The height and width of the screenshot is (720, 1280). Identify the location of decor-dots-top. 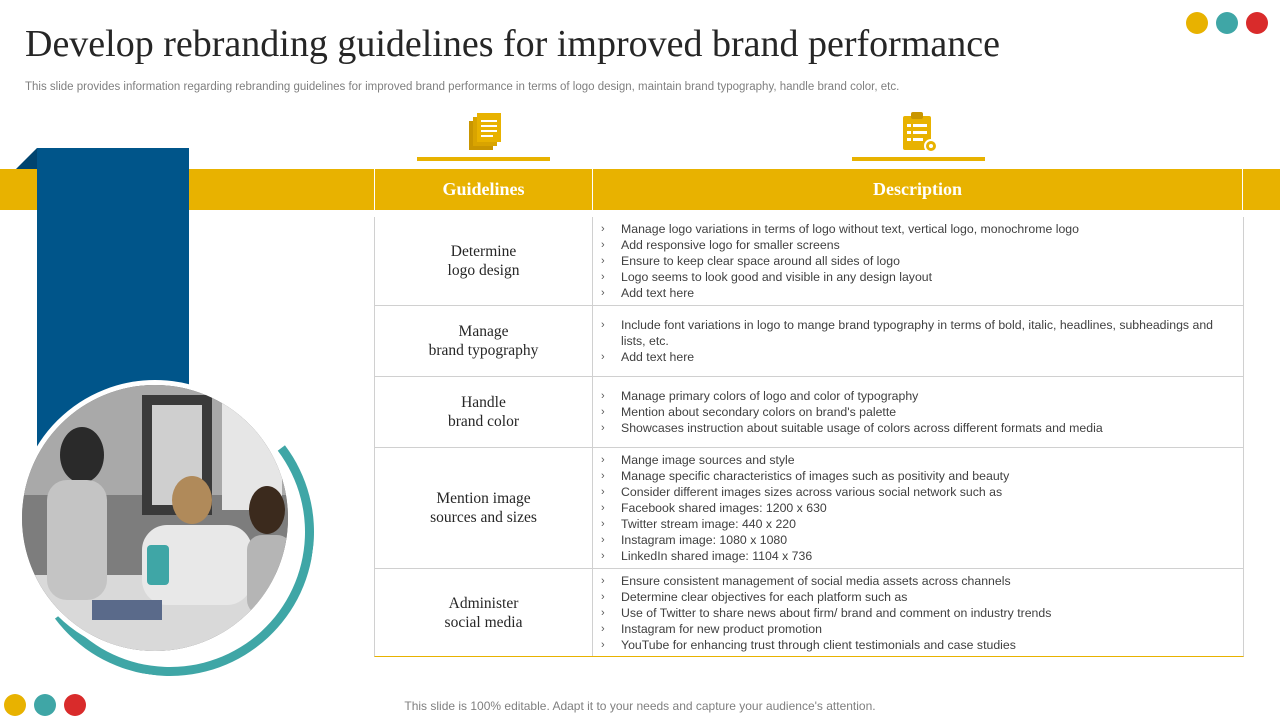
(1227, 23).